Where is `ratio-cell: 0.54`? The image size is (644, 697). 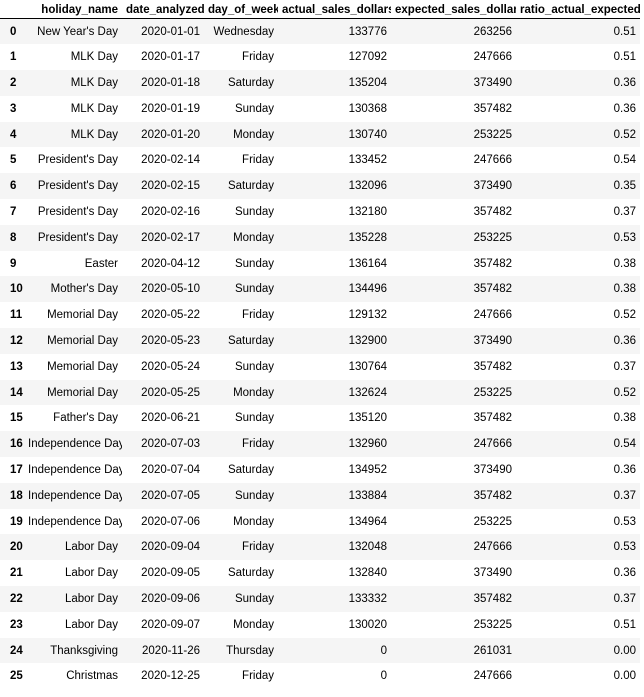
ratio-cell: 0.54 is located at coordinates (624, 160).